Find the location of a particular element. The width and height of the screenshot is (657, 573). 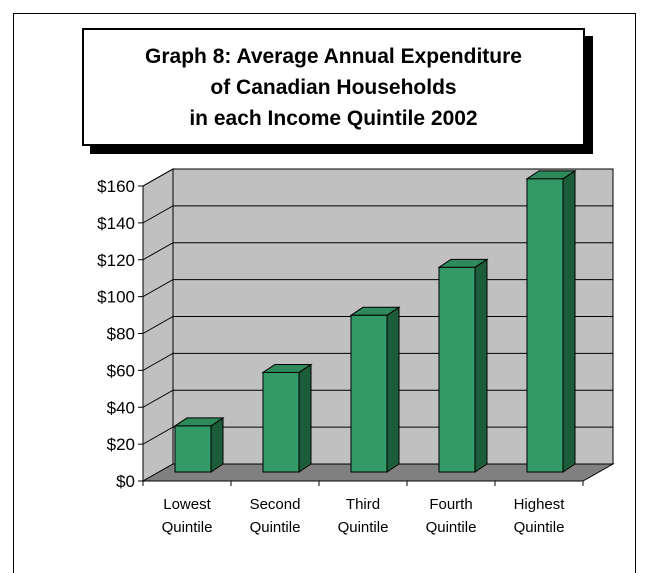

x-tick-label: Second Quintile is located at coordinates (275, 516).